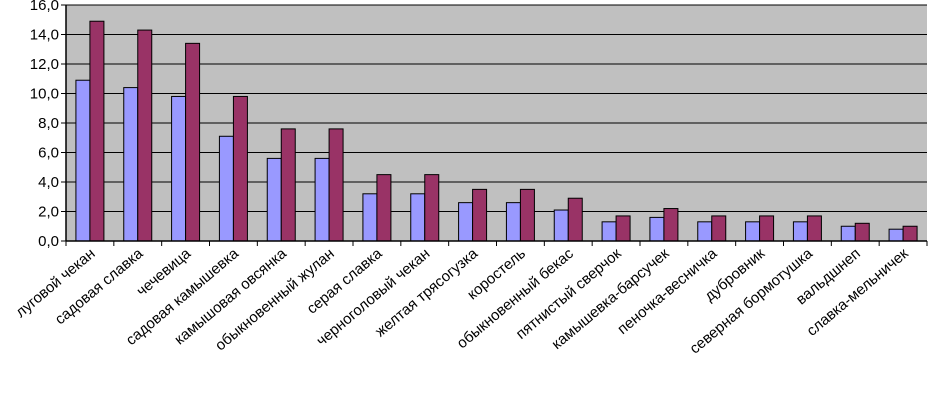  I want to click on y-axis-ticks: 0,0 2,0 4,0 6,0 8,0 10,0 12,0 14,0 16,0, so click(48, 125).